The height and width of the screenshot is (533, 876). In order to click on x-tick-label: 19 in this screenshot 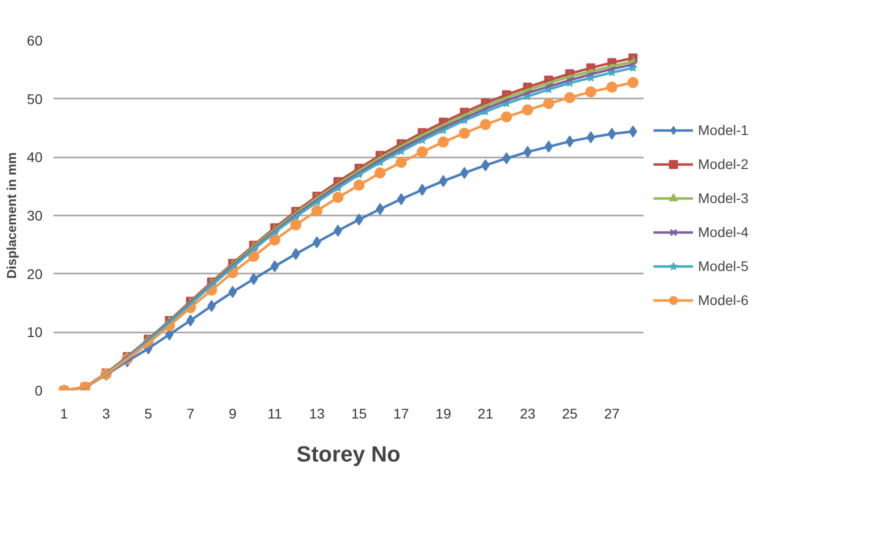, I will do `click(444, 414)`.